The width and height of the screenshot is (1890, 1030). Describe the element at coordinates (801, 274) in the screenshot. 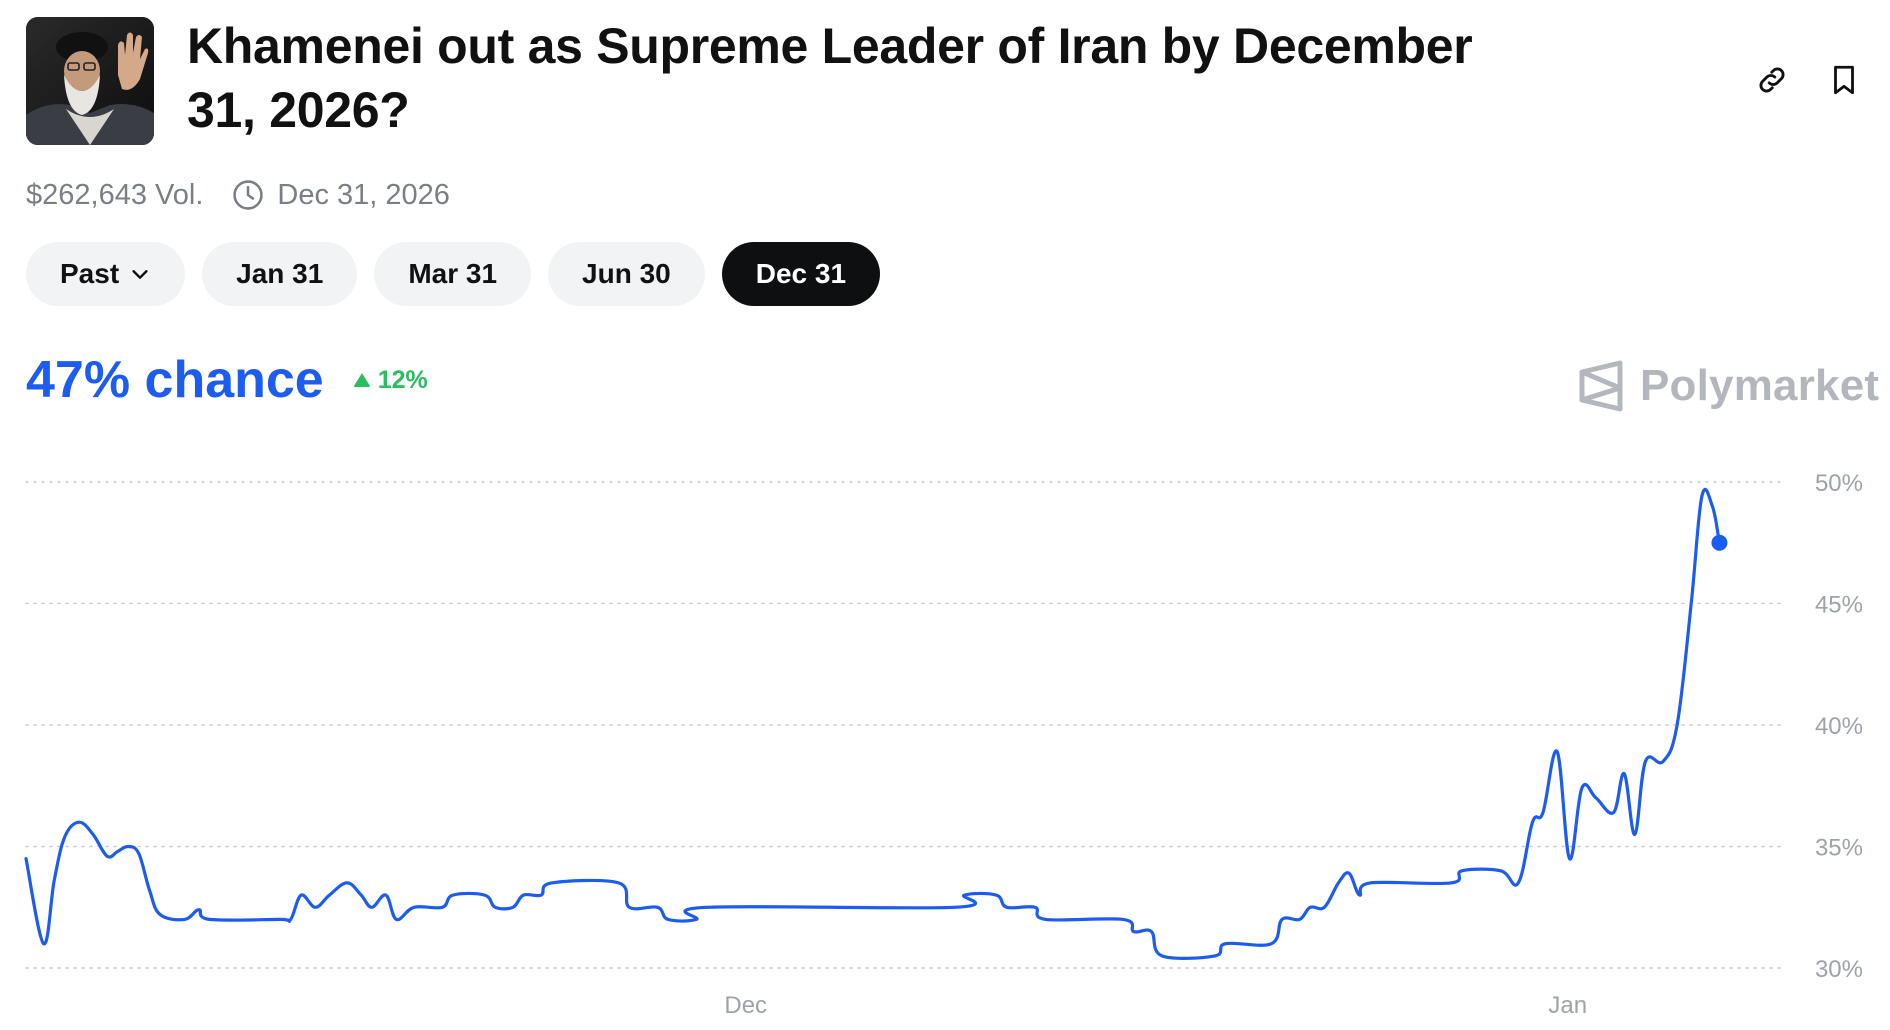

I see `tab-dec-31: Dec 31` at that location.